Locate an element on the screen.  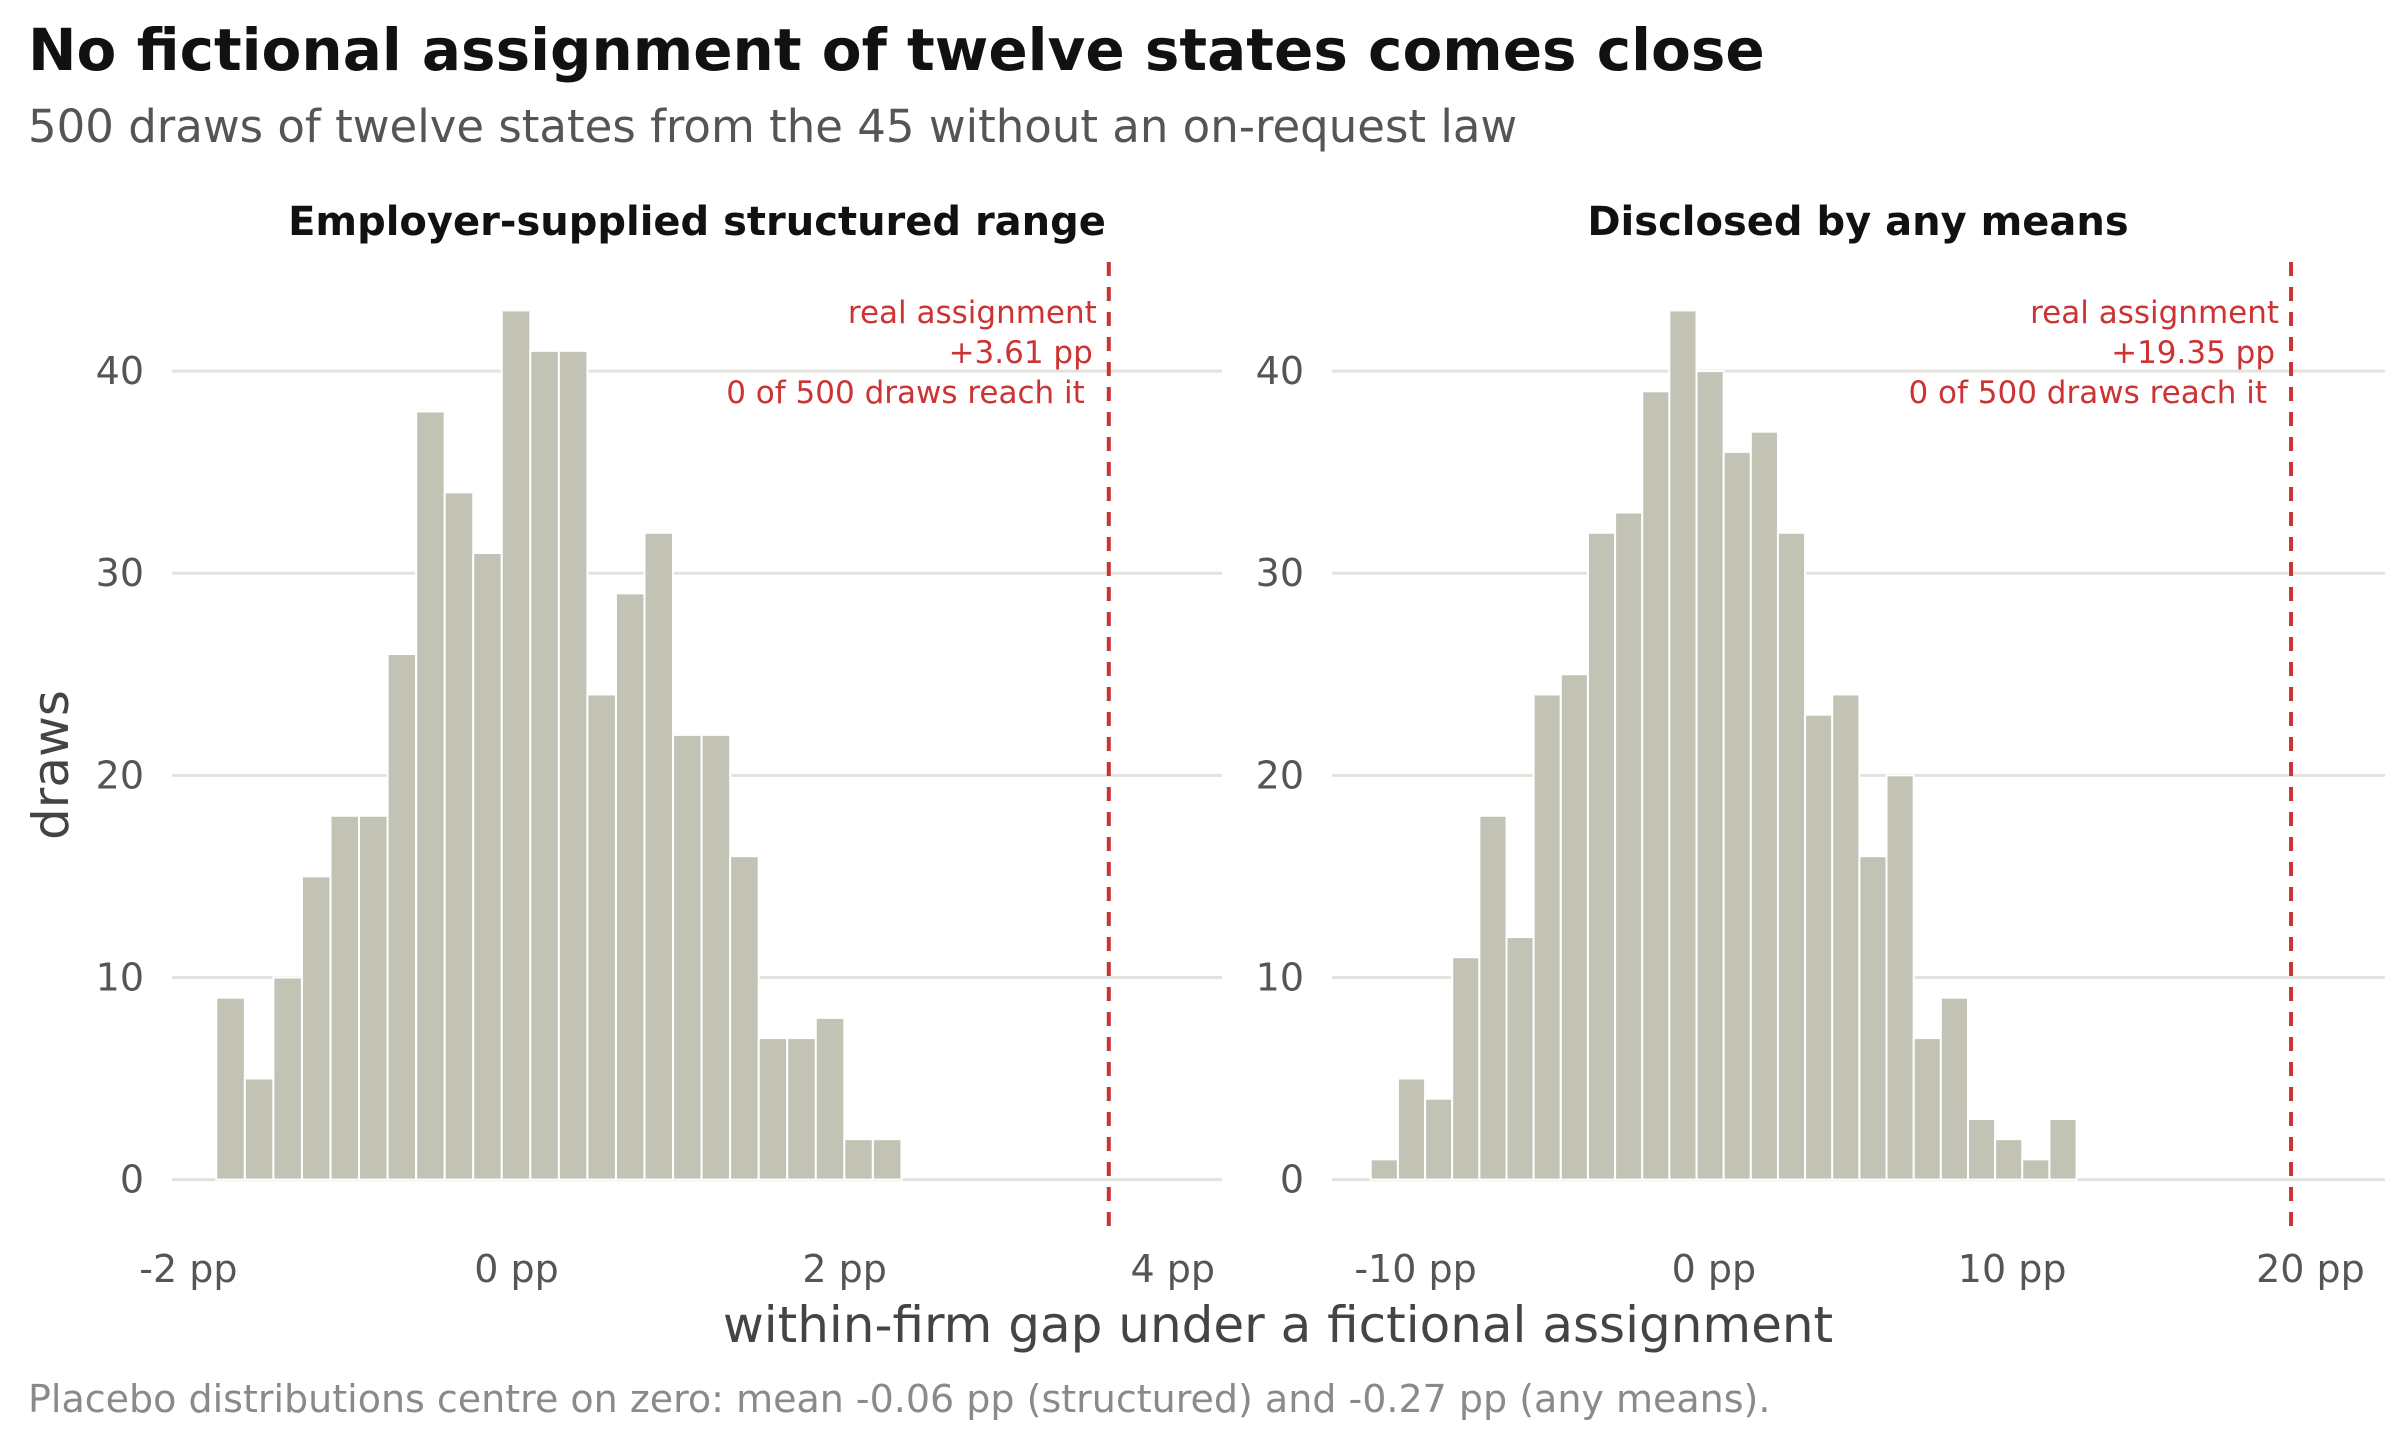
panel-title: Employer-supplied structured range is located at coordinates (697, 222).